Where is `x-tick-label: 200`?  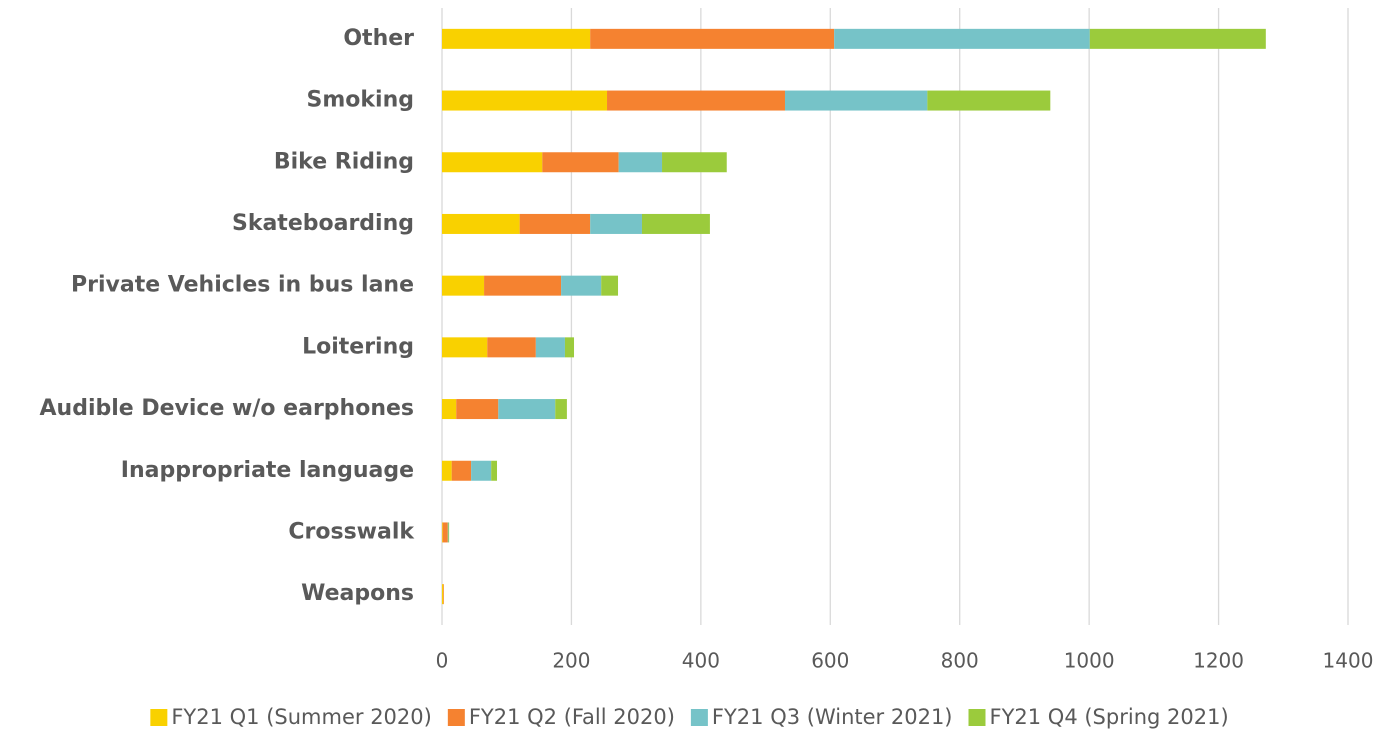 x-tick-label: 200 is located at coordinates (571, 661).